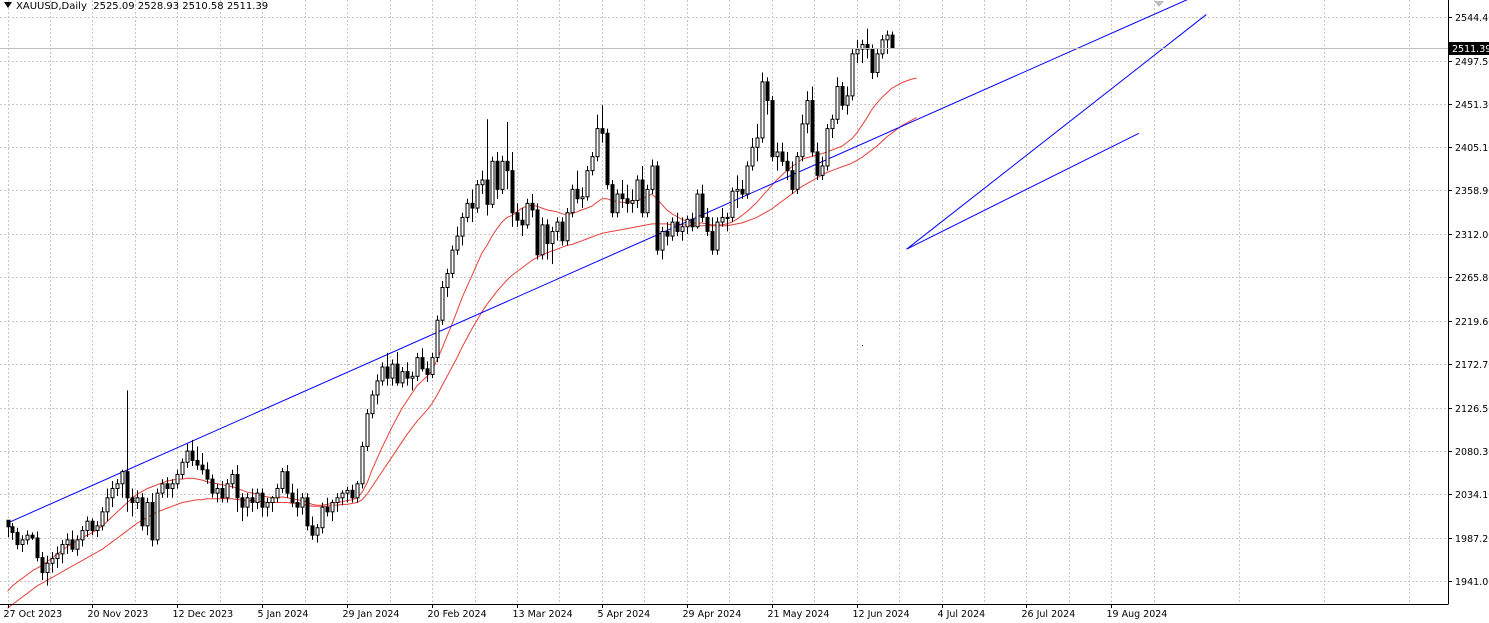 The height and width of the screenshot is (623, 1489). What do you see at coordinates (543, 614) in the screenshot?
I see `date-label: 13 Mar 2024` at bounding box center [543, 614].